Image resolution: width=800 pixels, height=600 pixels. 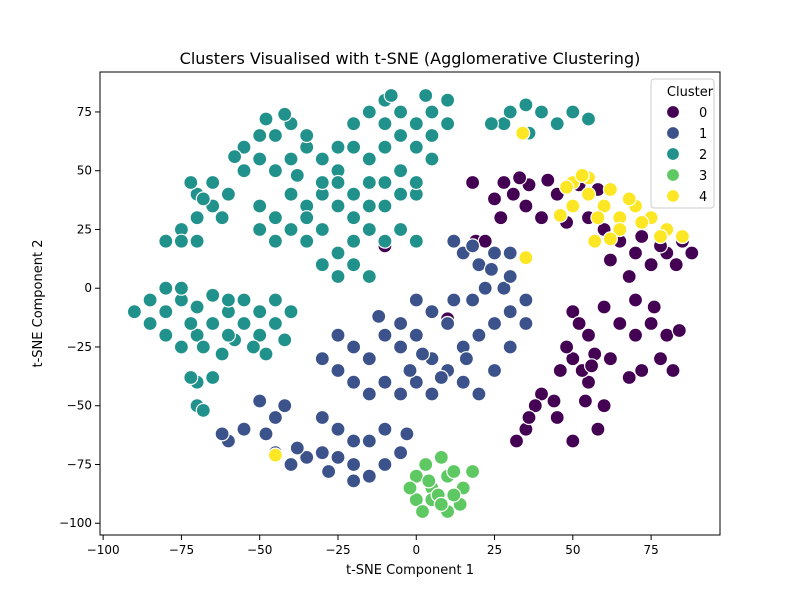 What do you see at coordinates (79, 464) in the screenshot?
I see `y-tick-label: −75` at bounding box center [79, 464].